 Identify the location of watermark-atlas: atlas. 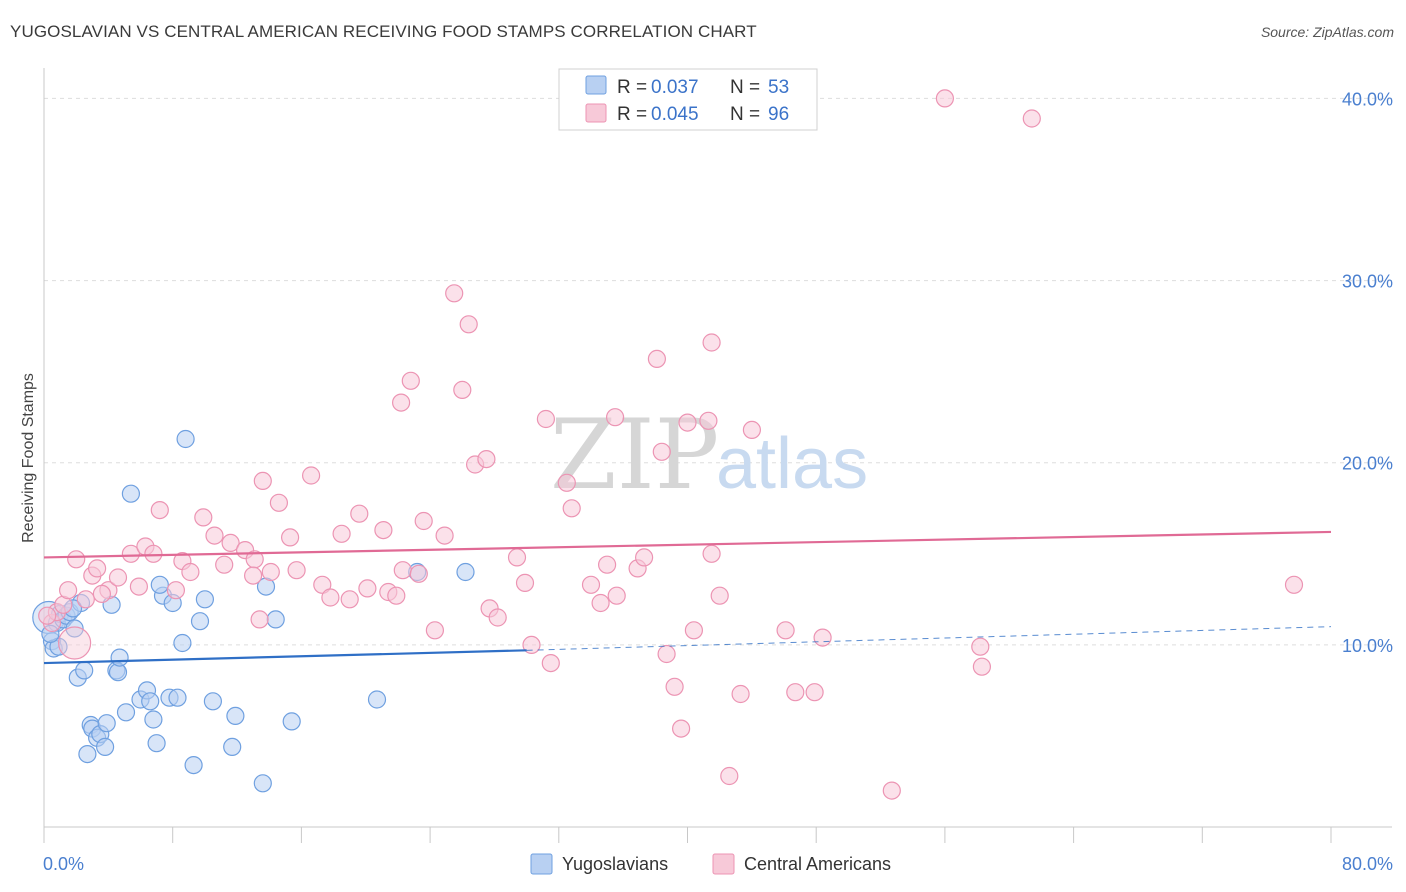
(792, 464).